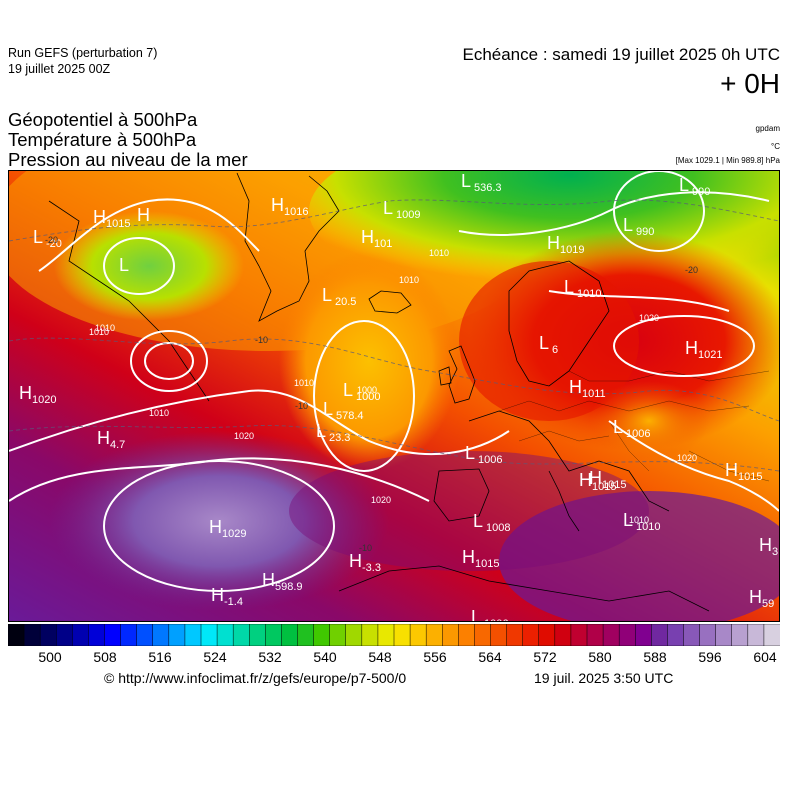  Describe the element at coordinates (614, 213) in the screenshot. I see `isobar-1010-north` at that location.